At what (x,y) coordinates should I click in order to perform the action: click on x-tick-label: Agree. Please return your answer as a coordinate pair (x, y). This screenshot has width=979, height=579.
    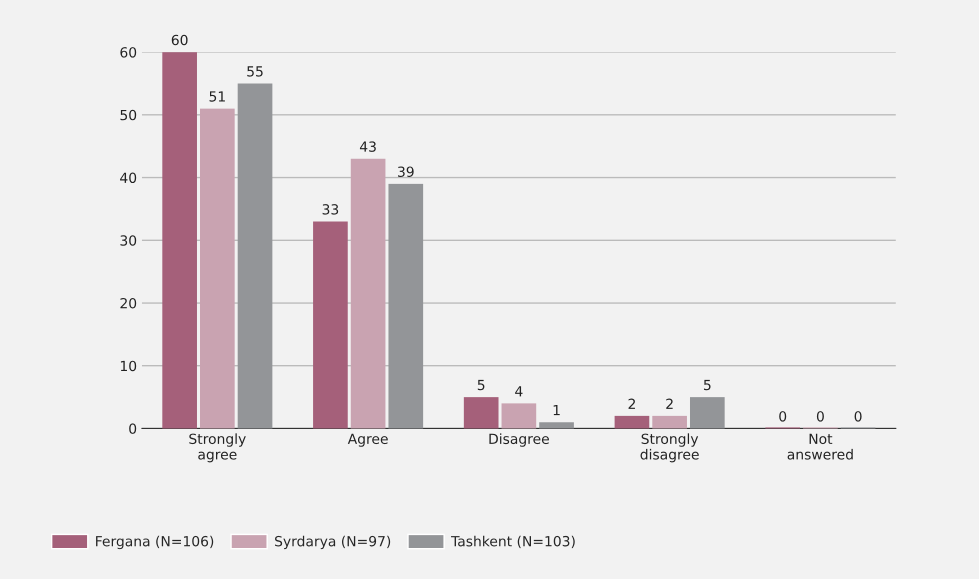
    Looking at the image, I should click on (368, 440).